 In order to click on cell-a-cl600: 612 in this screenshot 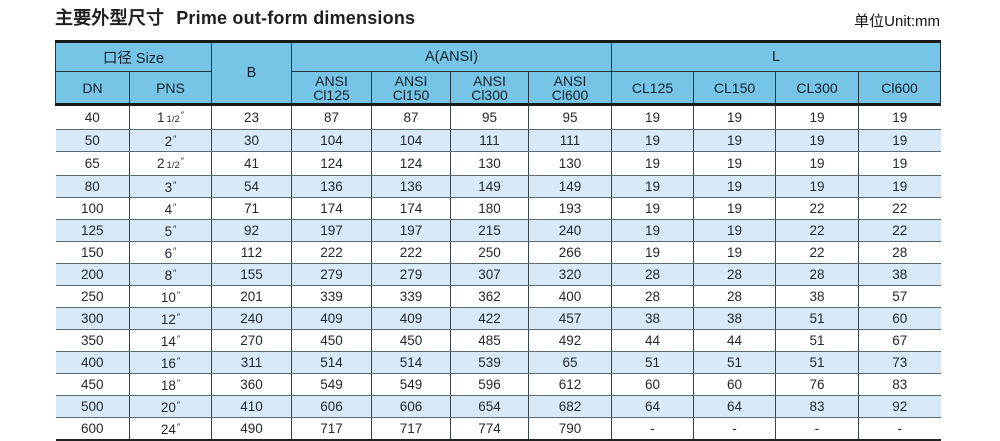, I will do `click(570, 384)`.